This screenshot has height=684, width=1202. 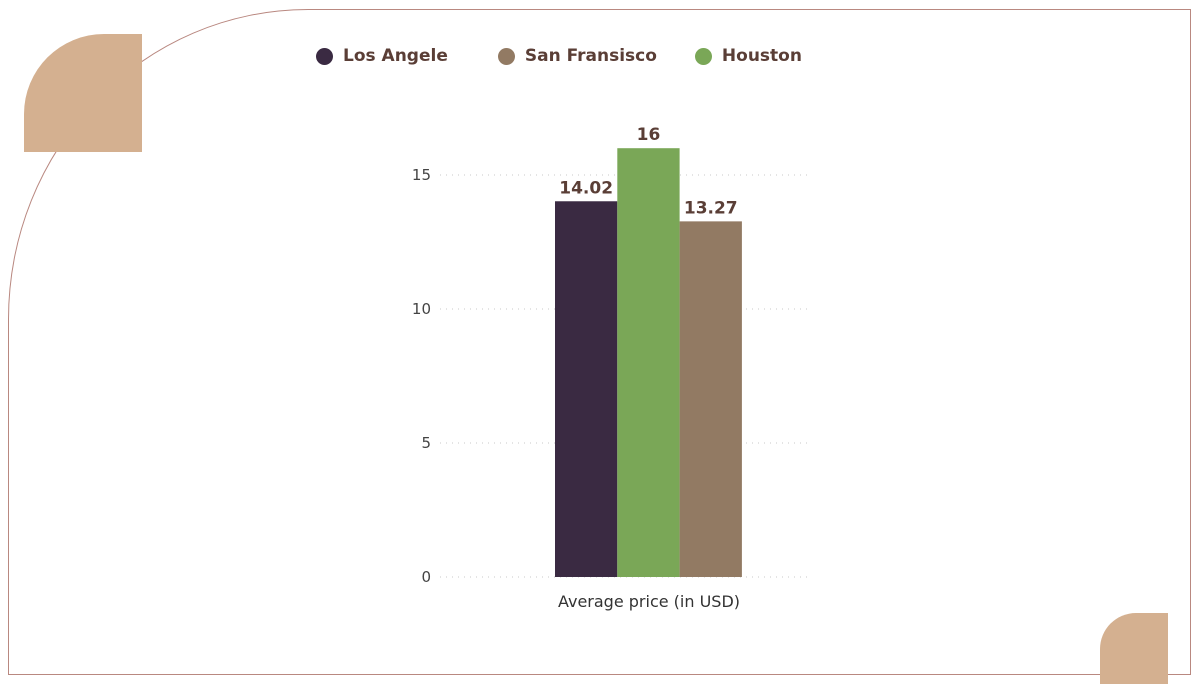 I want to click on legend-item-san-fransisco: San Fransisco, so click(x=577, y=56).